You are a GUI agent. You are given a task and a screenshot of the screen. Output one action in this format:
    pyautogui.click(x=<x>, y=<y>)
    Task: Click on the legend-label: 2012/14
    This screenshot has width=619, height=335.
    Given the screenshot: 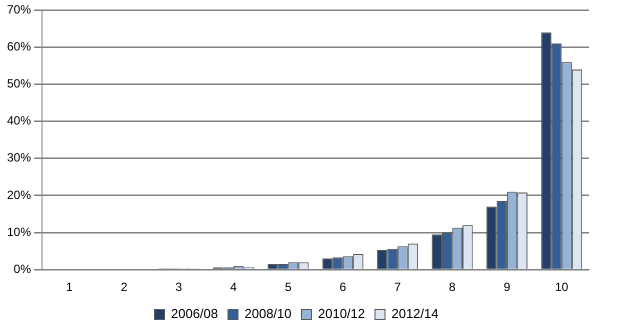 What is the action you would take?
    pyautogui.click(x=414, y=314)
    